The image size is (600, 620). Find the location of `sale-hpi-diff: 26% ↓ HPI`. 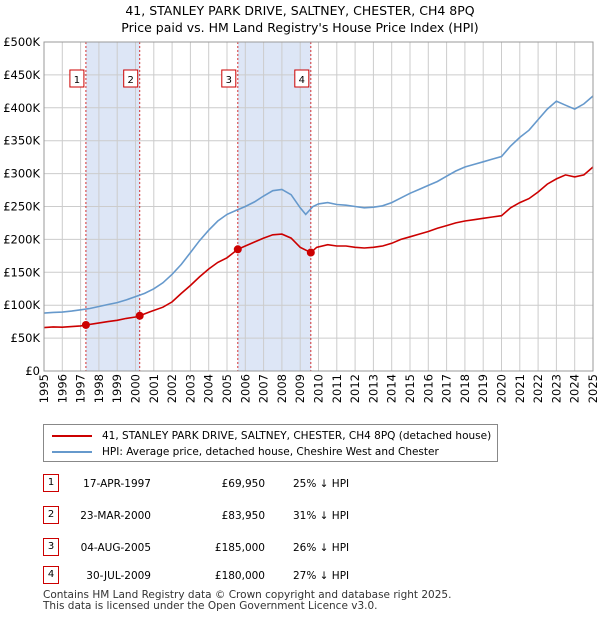

sale-hpi-diff: 26% ↓ HPI is located at coordinates (321, 548).